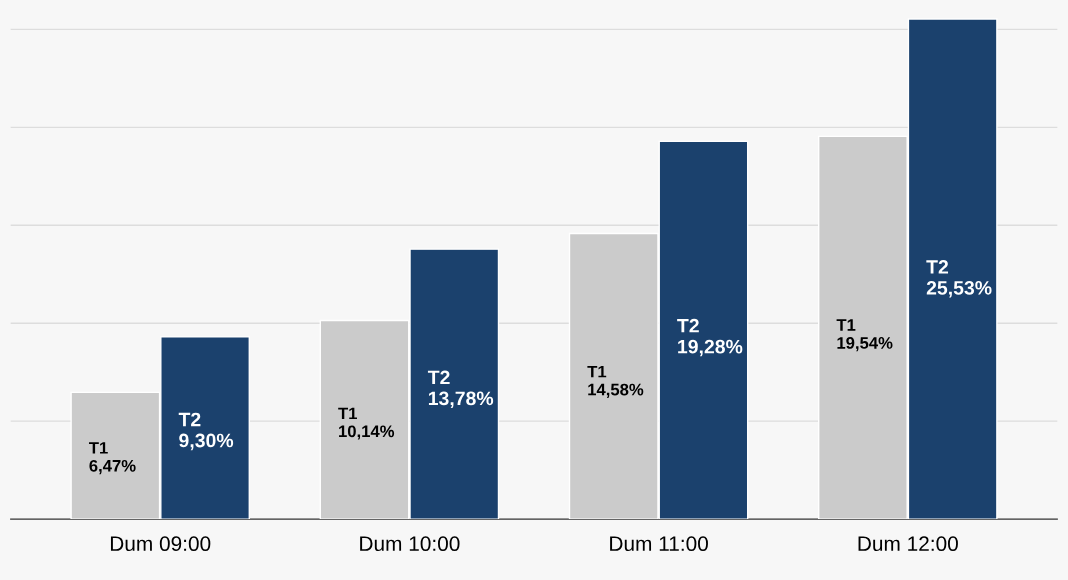  What do you see at coordinates (206, 442) in the screenshot?
I see `data-label: 9,30%` at bounding box center [206, 442].